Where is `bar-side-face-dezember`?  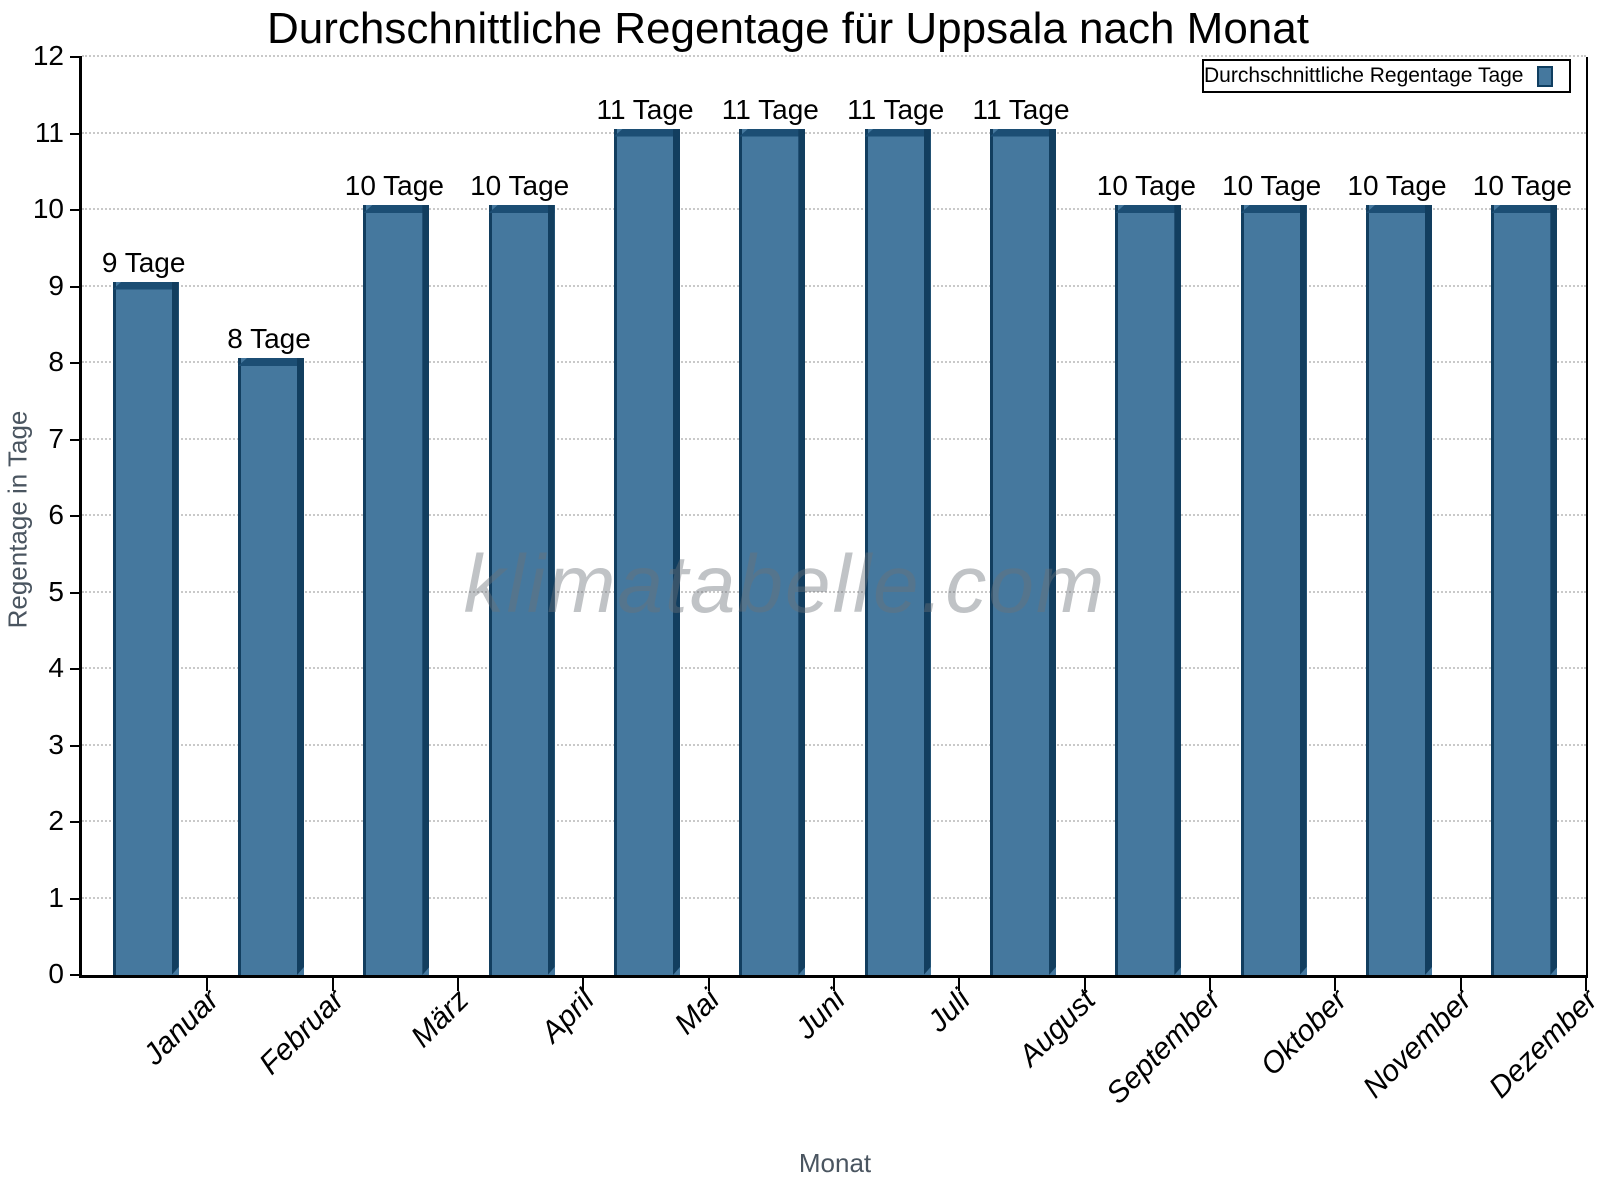 bar-side-face-dezember is located at coordinates (1553, 590).